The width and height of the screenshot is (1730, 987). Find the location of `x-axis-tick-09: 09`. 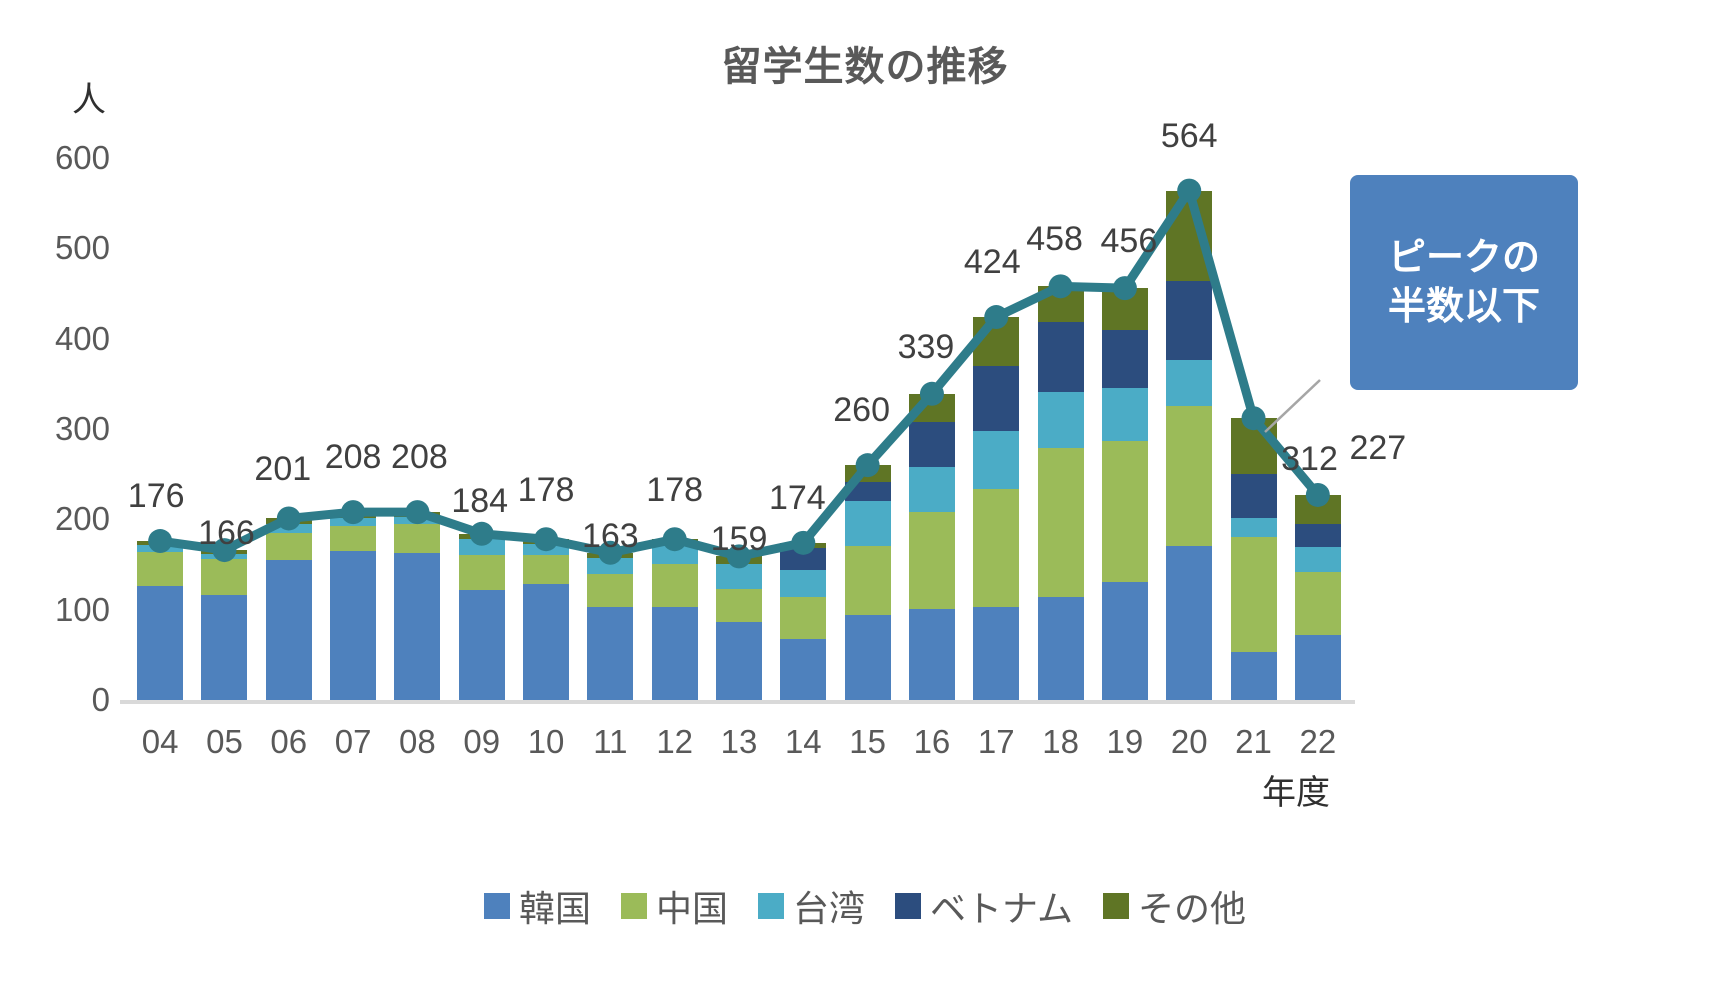

x-axis-tick-09: 09 is located at coordinates (482, 741).